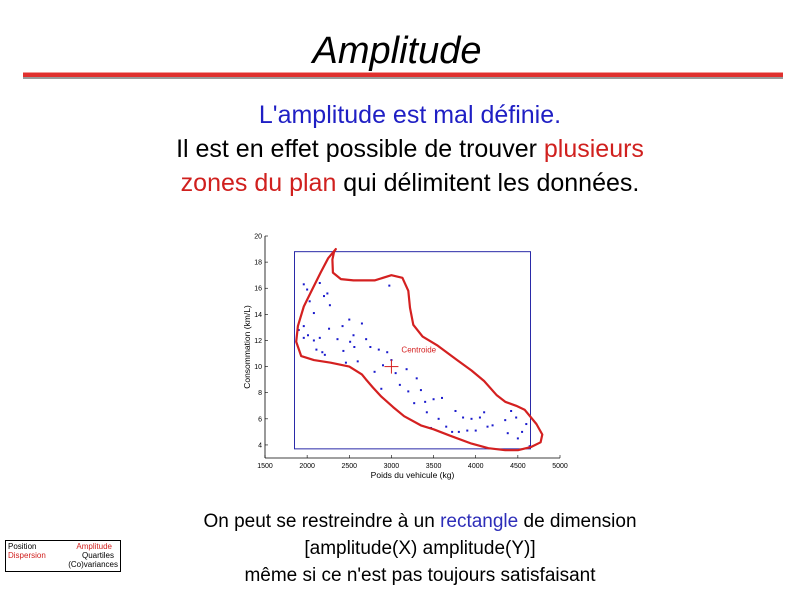  Describe the element at coordinates (97, 555) in the screenshot. I see `nav-link-quartiles: Quartiles` at that location.